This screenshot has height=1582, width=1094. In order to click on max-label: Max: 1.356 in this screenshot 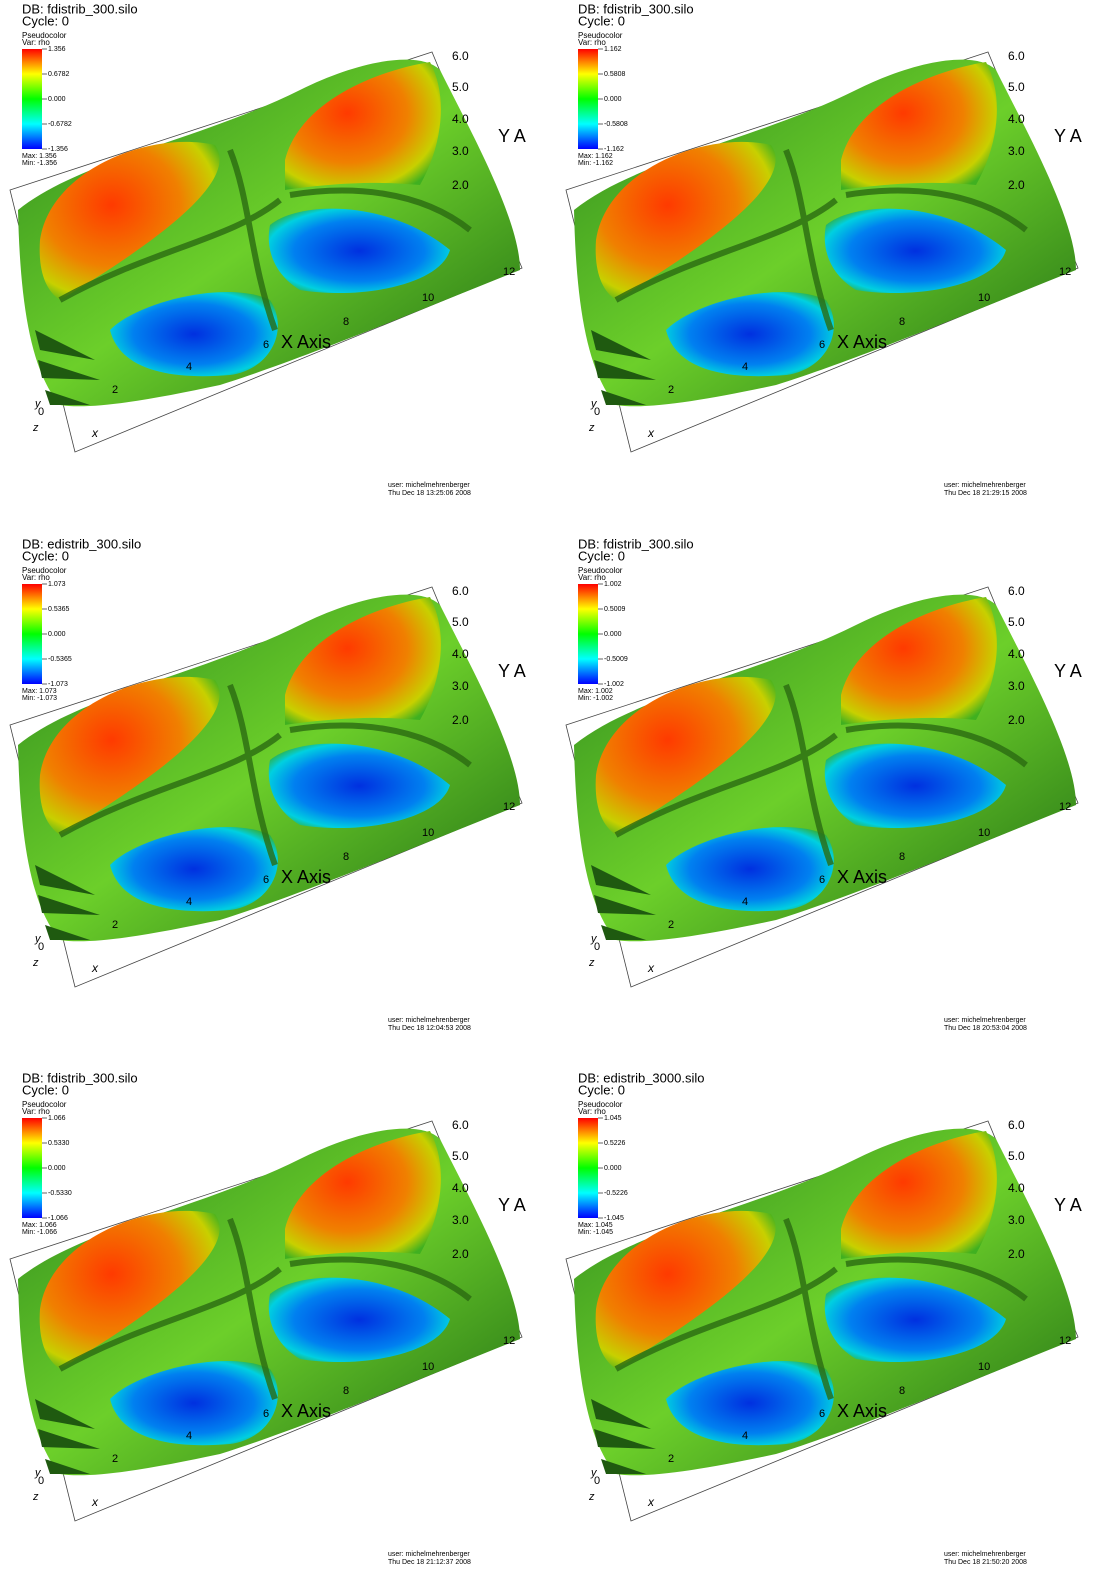, I will do `click(39, 156)`.